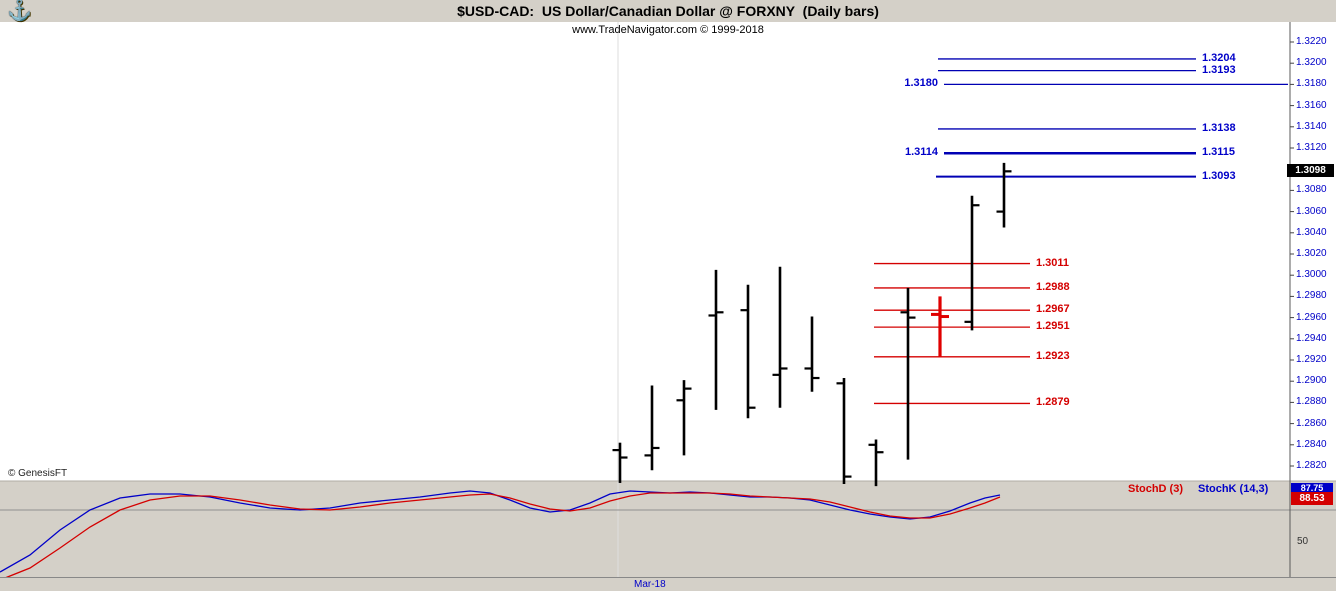 Image resolution: width=1336 pixels, height=591 pixels. What do you see at coordinates (1053, 262) in the screenshot?
I see `support-label: 1.3011` at bounding box center [1053, 262].